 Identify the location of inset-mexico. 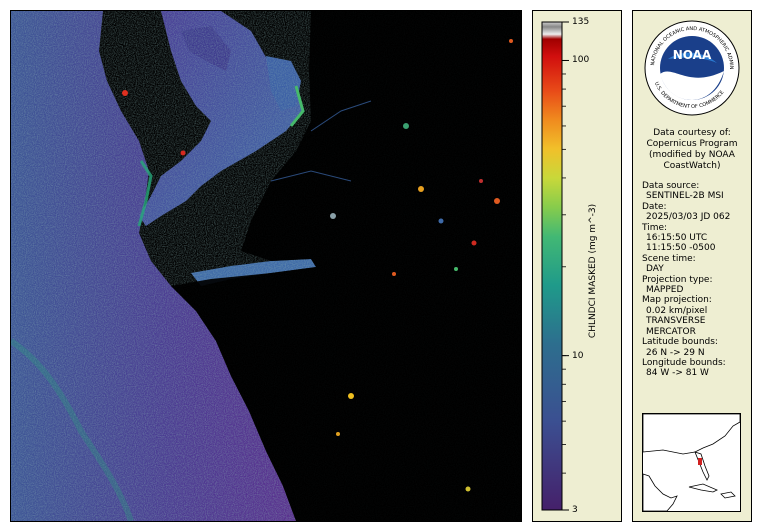
(660, 492).